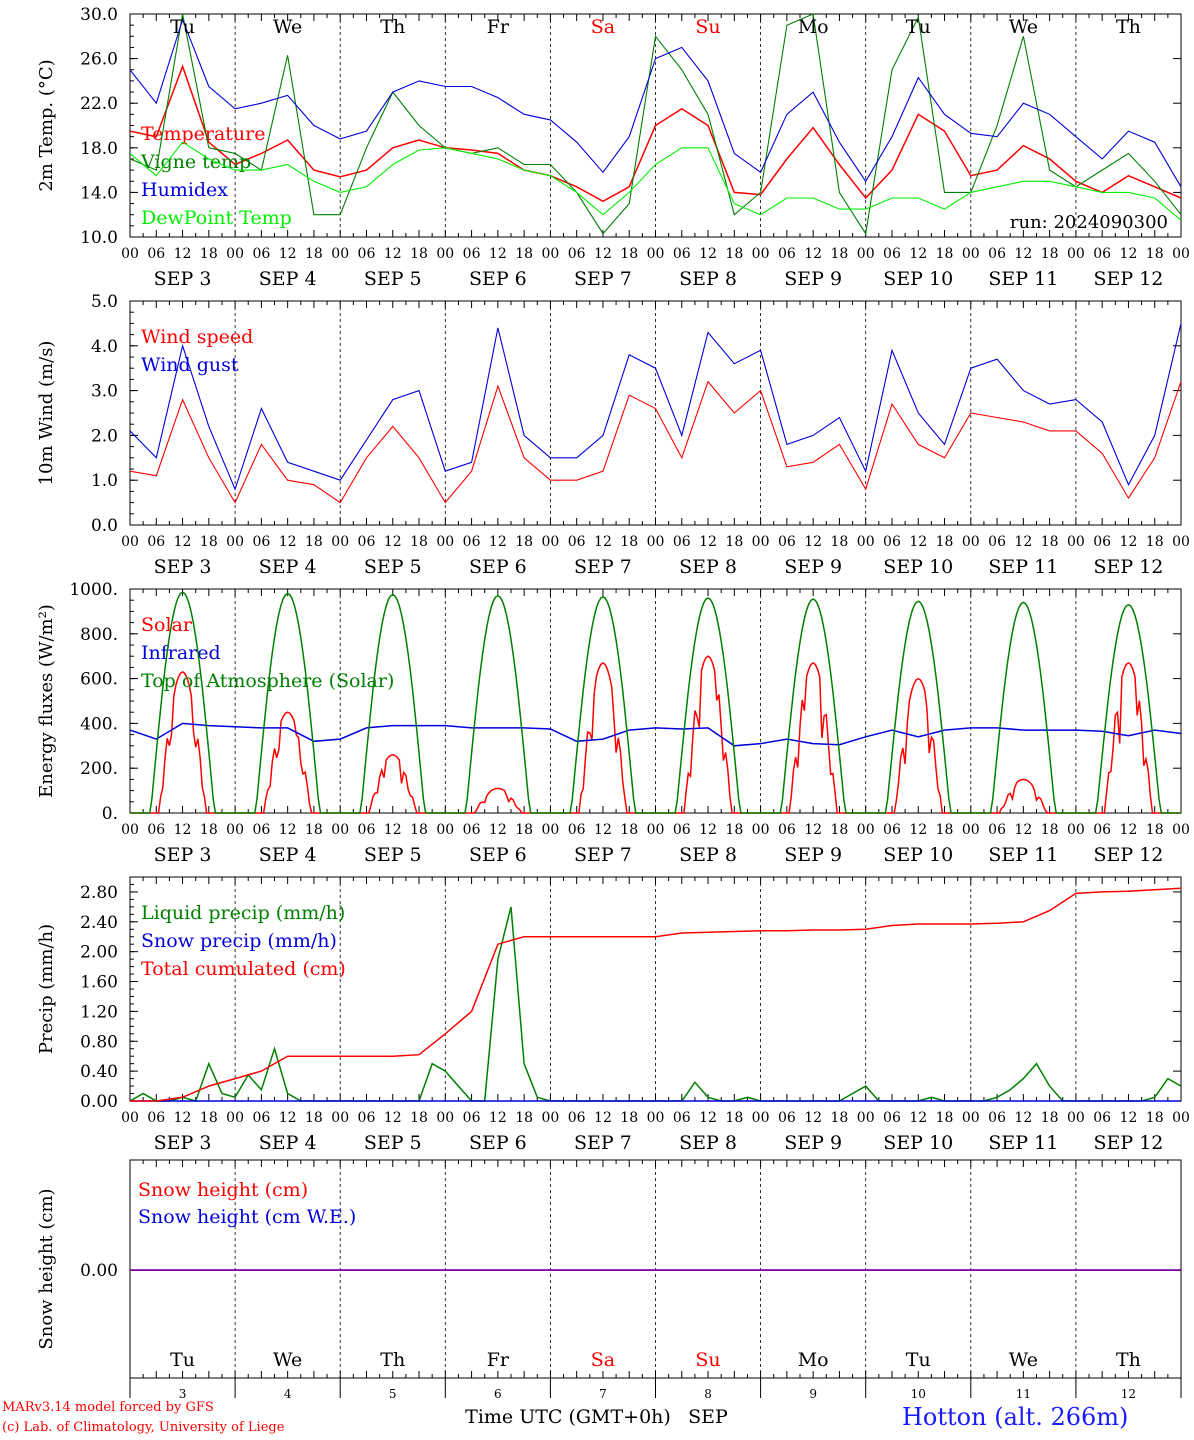 This screenshot has width=1194, height=1440. I want to click on y-tick-label: 14.0, so click(99, 193).